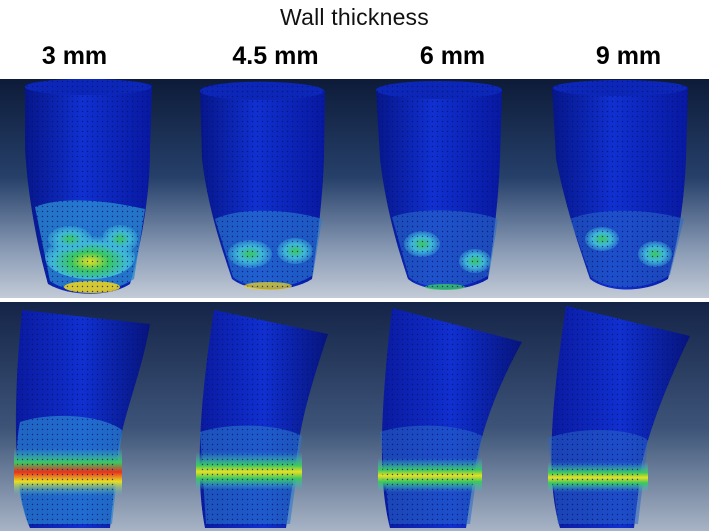  I want to click on column-label-6mm: 6 mm, so click(452, 56).